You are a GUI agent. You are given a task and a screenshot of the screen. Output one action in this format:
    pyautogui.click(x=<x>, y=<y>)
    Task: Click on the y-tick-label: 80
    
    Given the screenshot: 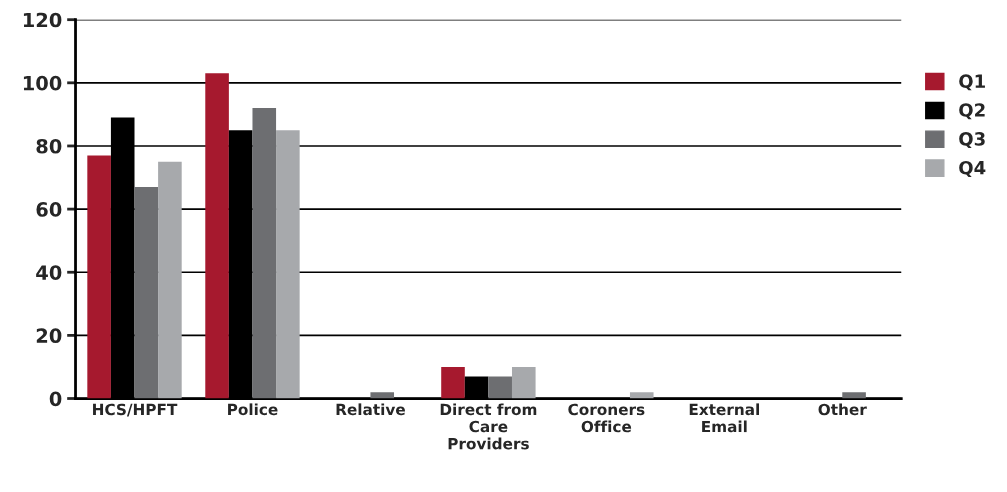 What is the action you would take?
    pyautogui.click(x=49, y=146)
    